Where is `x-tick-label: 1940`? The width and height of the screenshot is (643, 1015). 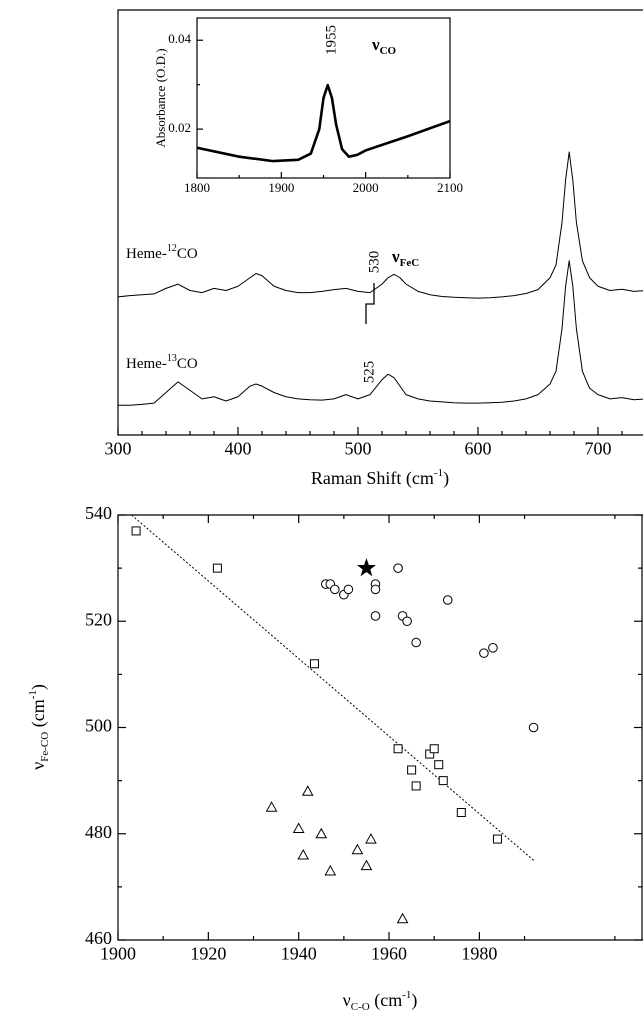 x-tick-label: 1940 is located at coordinates (299, 953).